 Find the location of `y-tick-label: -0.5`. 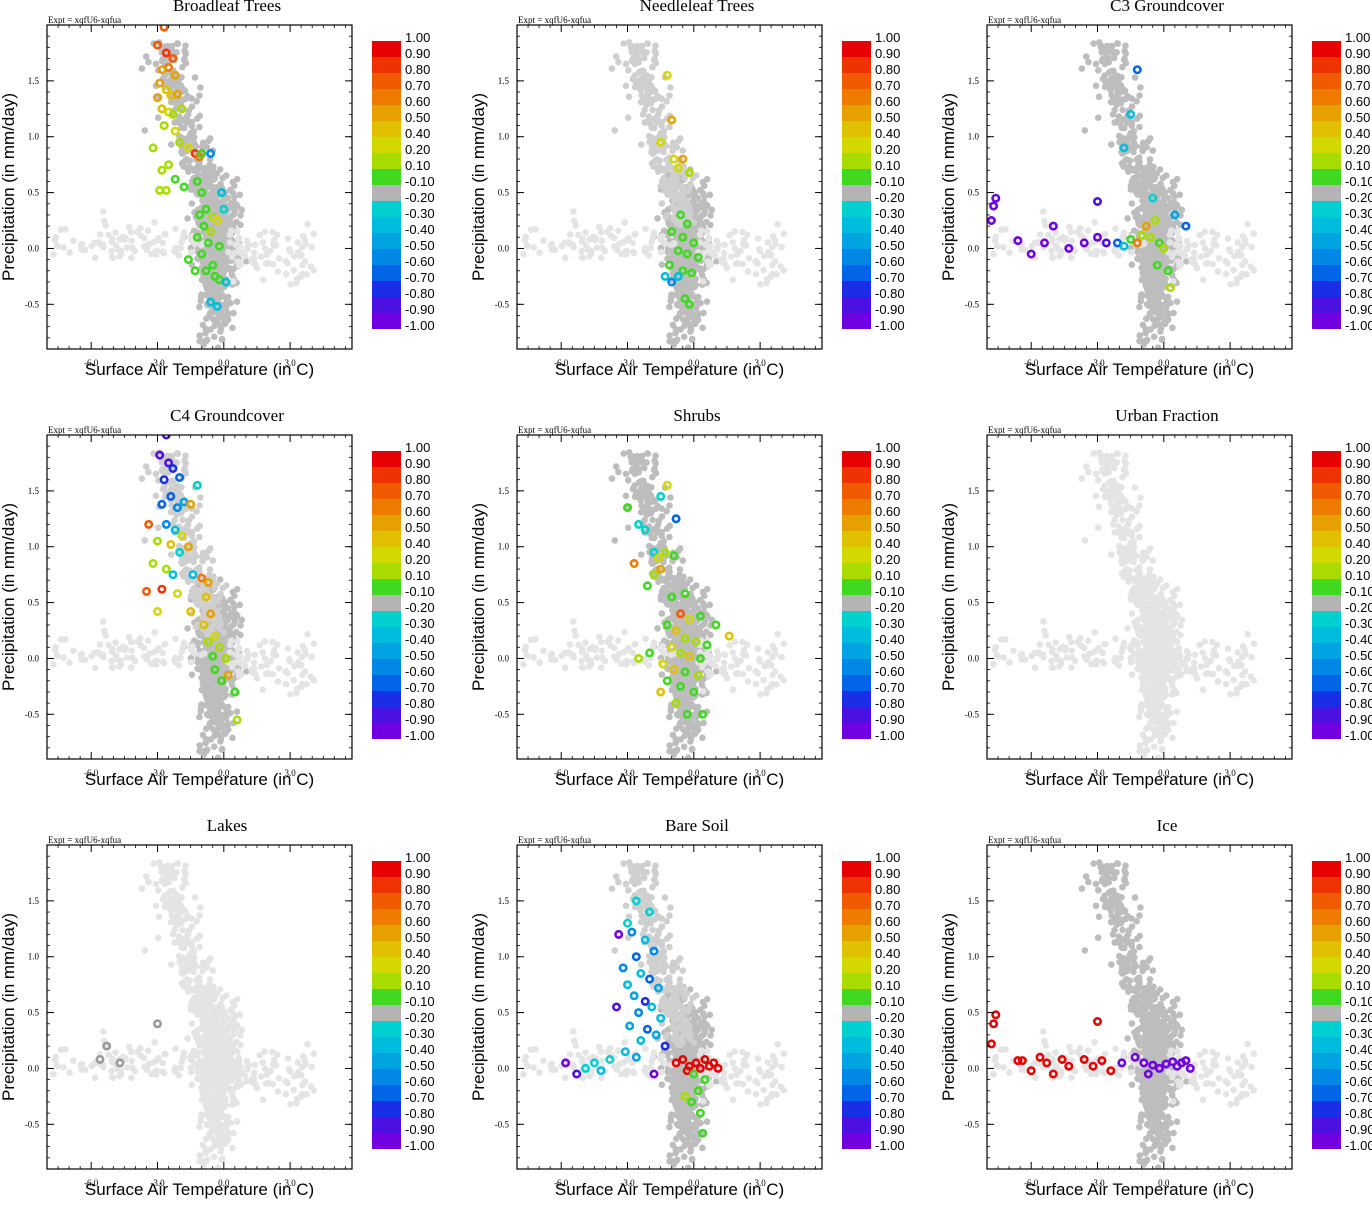

y-tick-label: -0.5 is located at coordinates (502, 304).